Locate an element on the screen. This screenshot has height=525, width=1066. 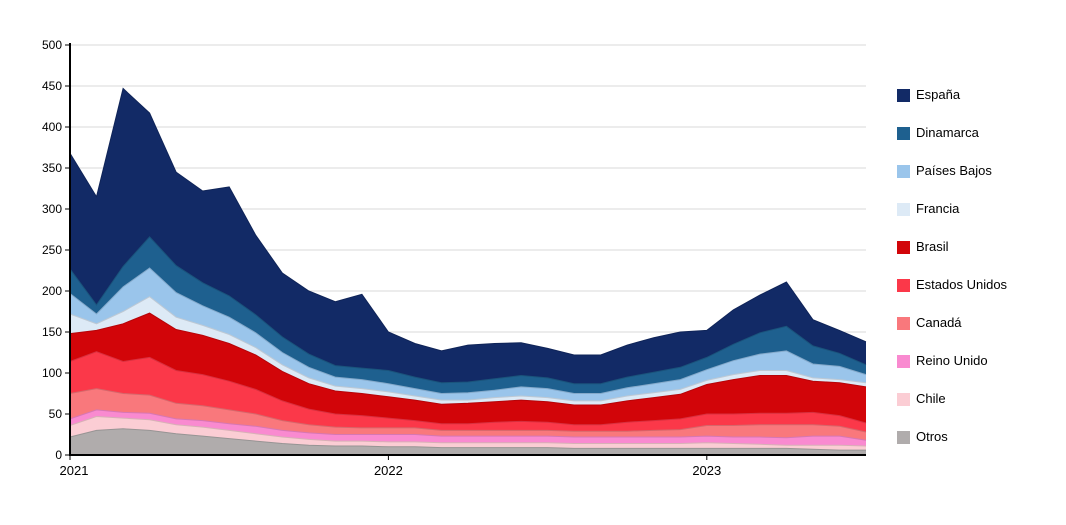
legend-swatch-brasil is located at coordinates (903, 247).